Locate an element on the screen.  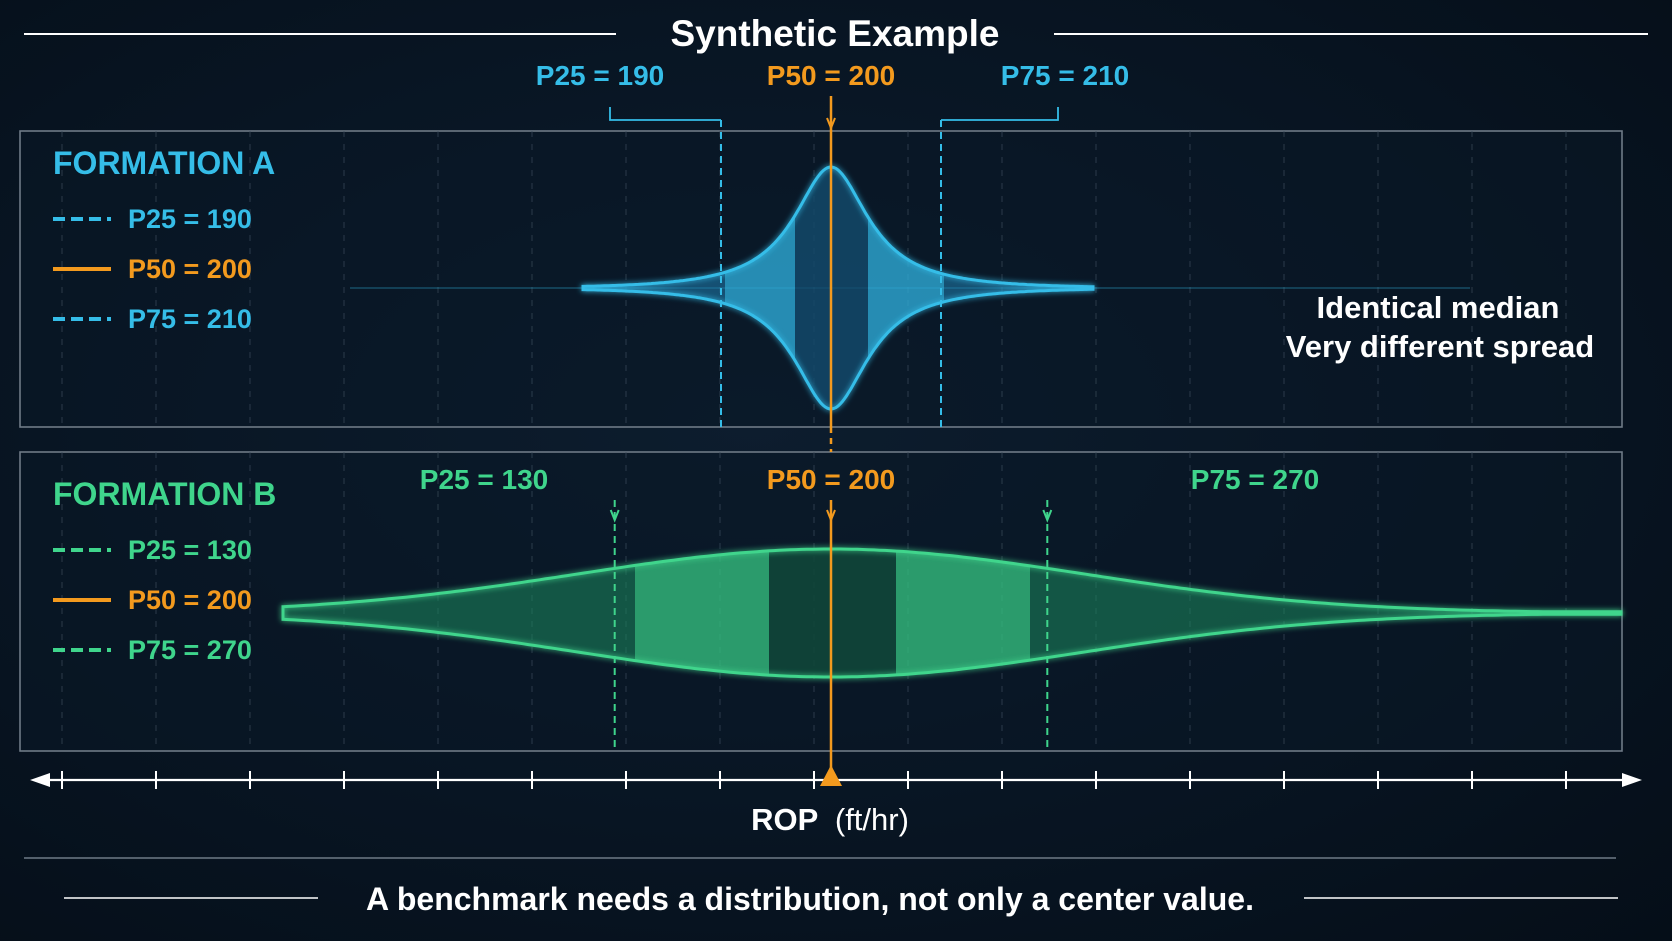
x-axis-arrow-left is located at coordinates (40, 780).